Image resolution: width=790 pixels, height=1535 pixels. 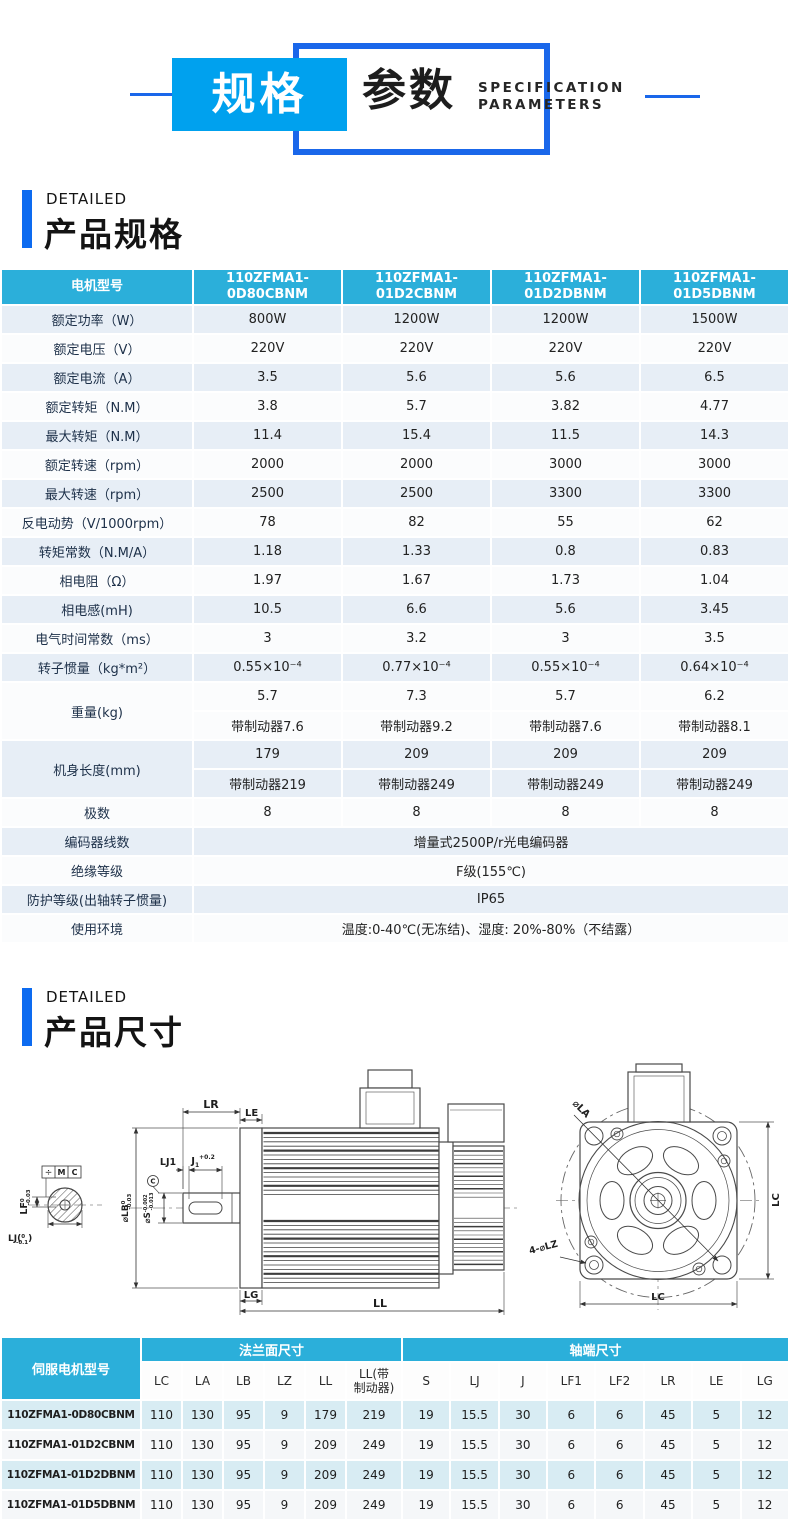 I want to click on spec-row: 转矩常数（N.M/A） 1.18 1.33 0.8 0.83, so click(x=395, y=551).